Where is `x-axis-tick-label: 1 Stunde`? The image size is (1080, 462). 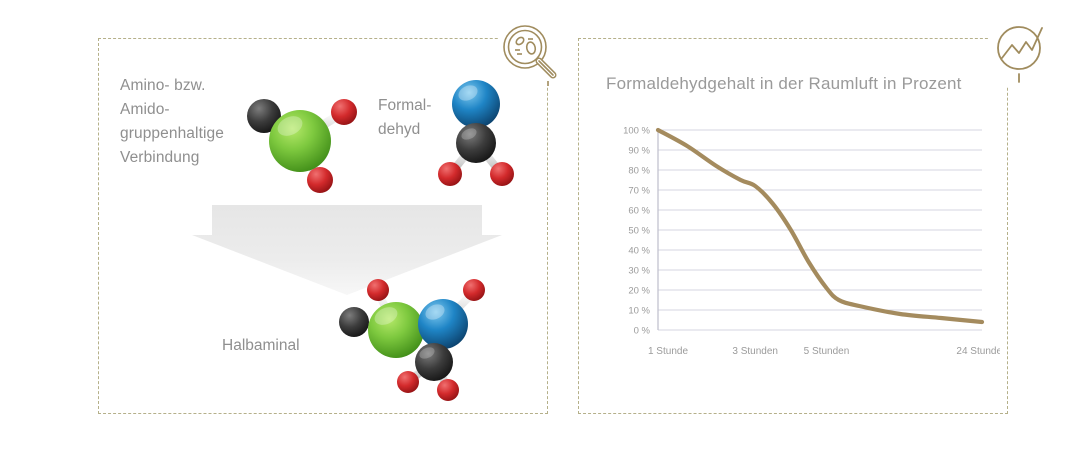
x-axis-tick-label: 1 Stunde is located at coordinates (668, 351).